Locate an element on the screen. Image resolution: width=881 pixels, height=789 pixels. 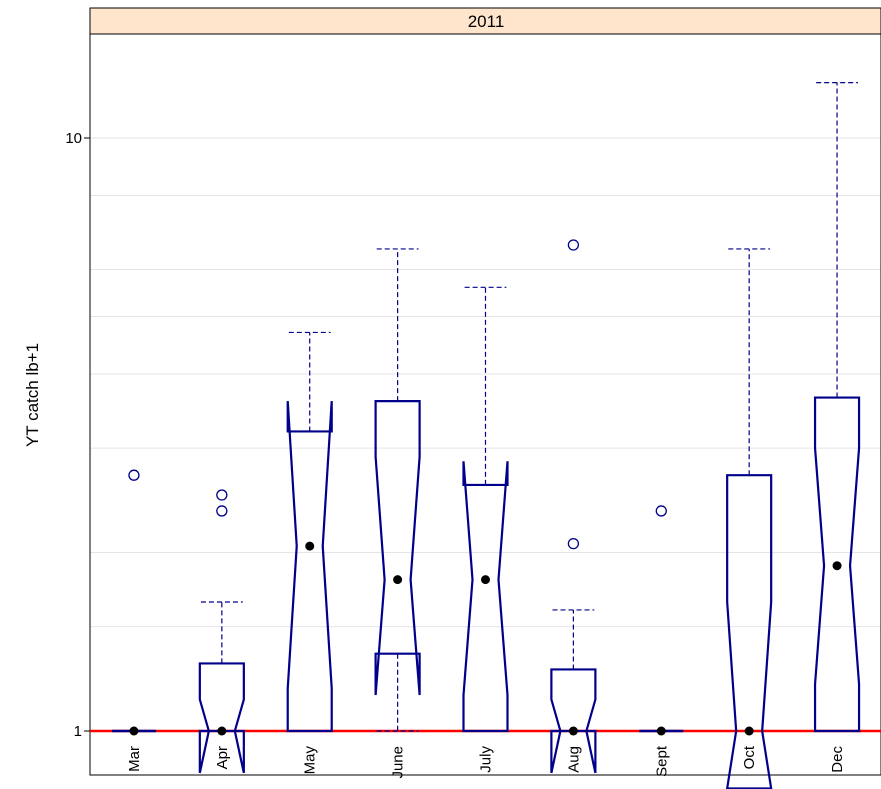
box-Mar is located at coordinates (133, 602).